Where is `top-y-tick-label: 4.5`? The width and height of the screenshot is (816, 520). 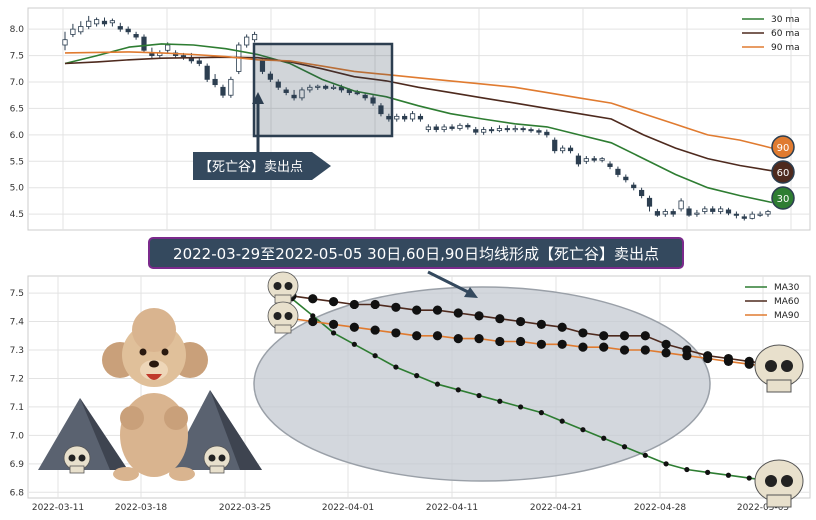 top-y-tick-label: 4.5 is located at coordinates (17, 215).